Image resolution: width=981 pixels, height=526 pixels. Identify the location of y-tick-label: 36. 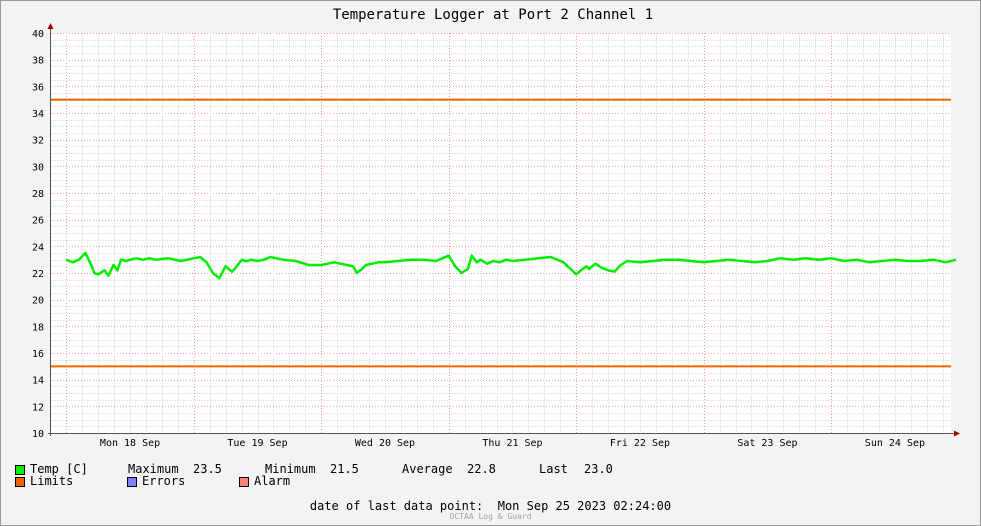
(38, 87).